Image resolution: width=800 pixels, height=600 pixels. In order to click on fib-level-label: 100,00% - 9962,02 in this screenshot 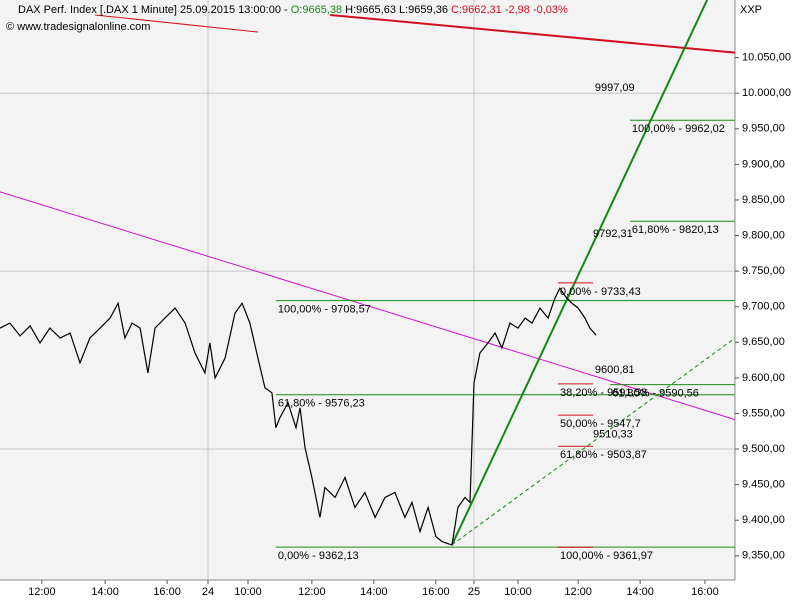, I will do `click(678, 129)`.